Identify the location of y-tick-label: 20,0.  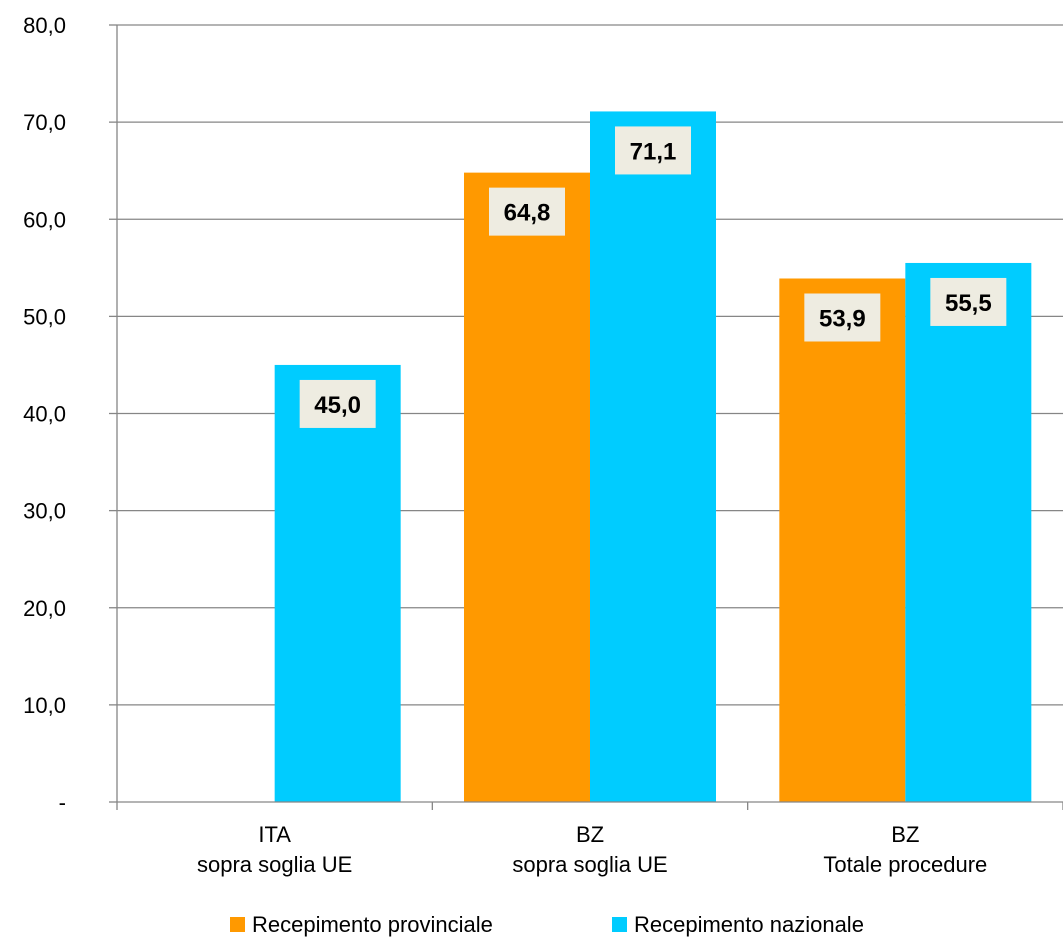
(44, 608).